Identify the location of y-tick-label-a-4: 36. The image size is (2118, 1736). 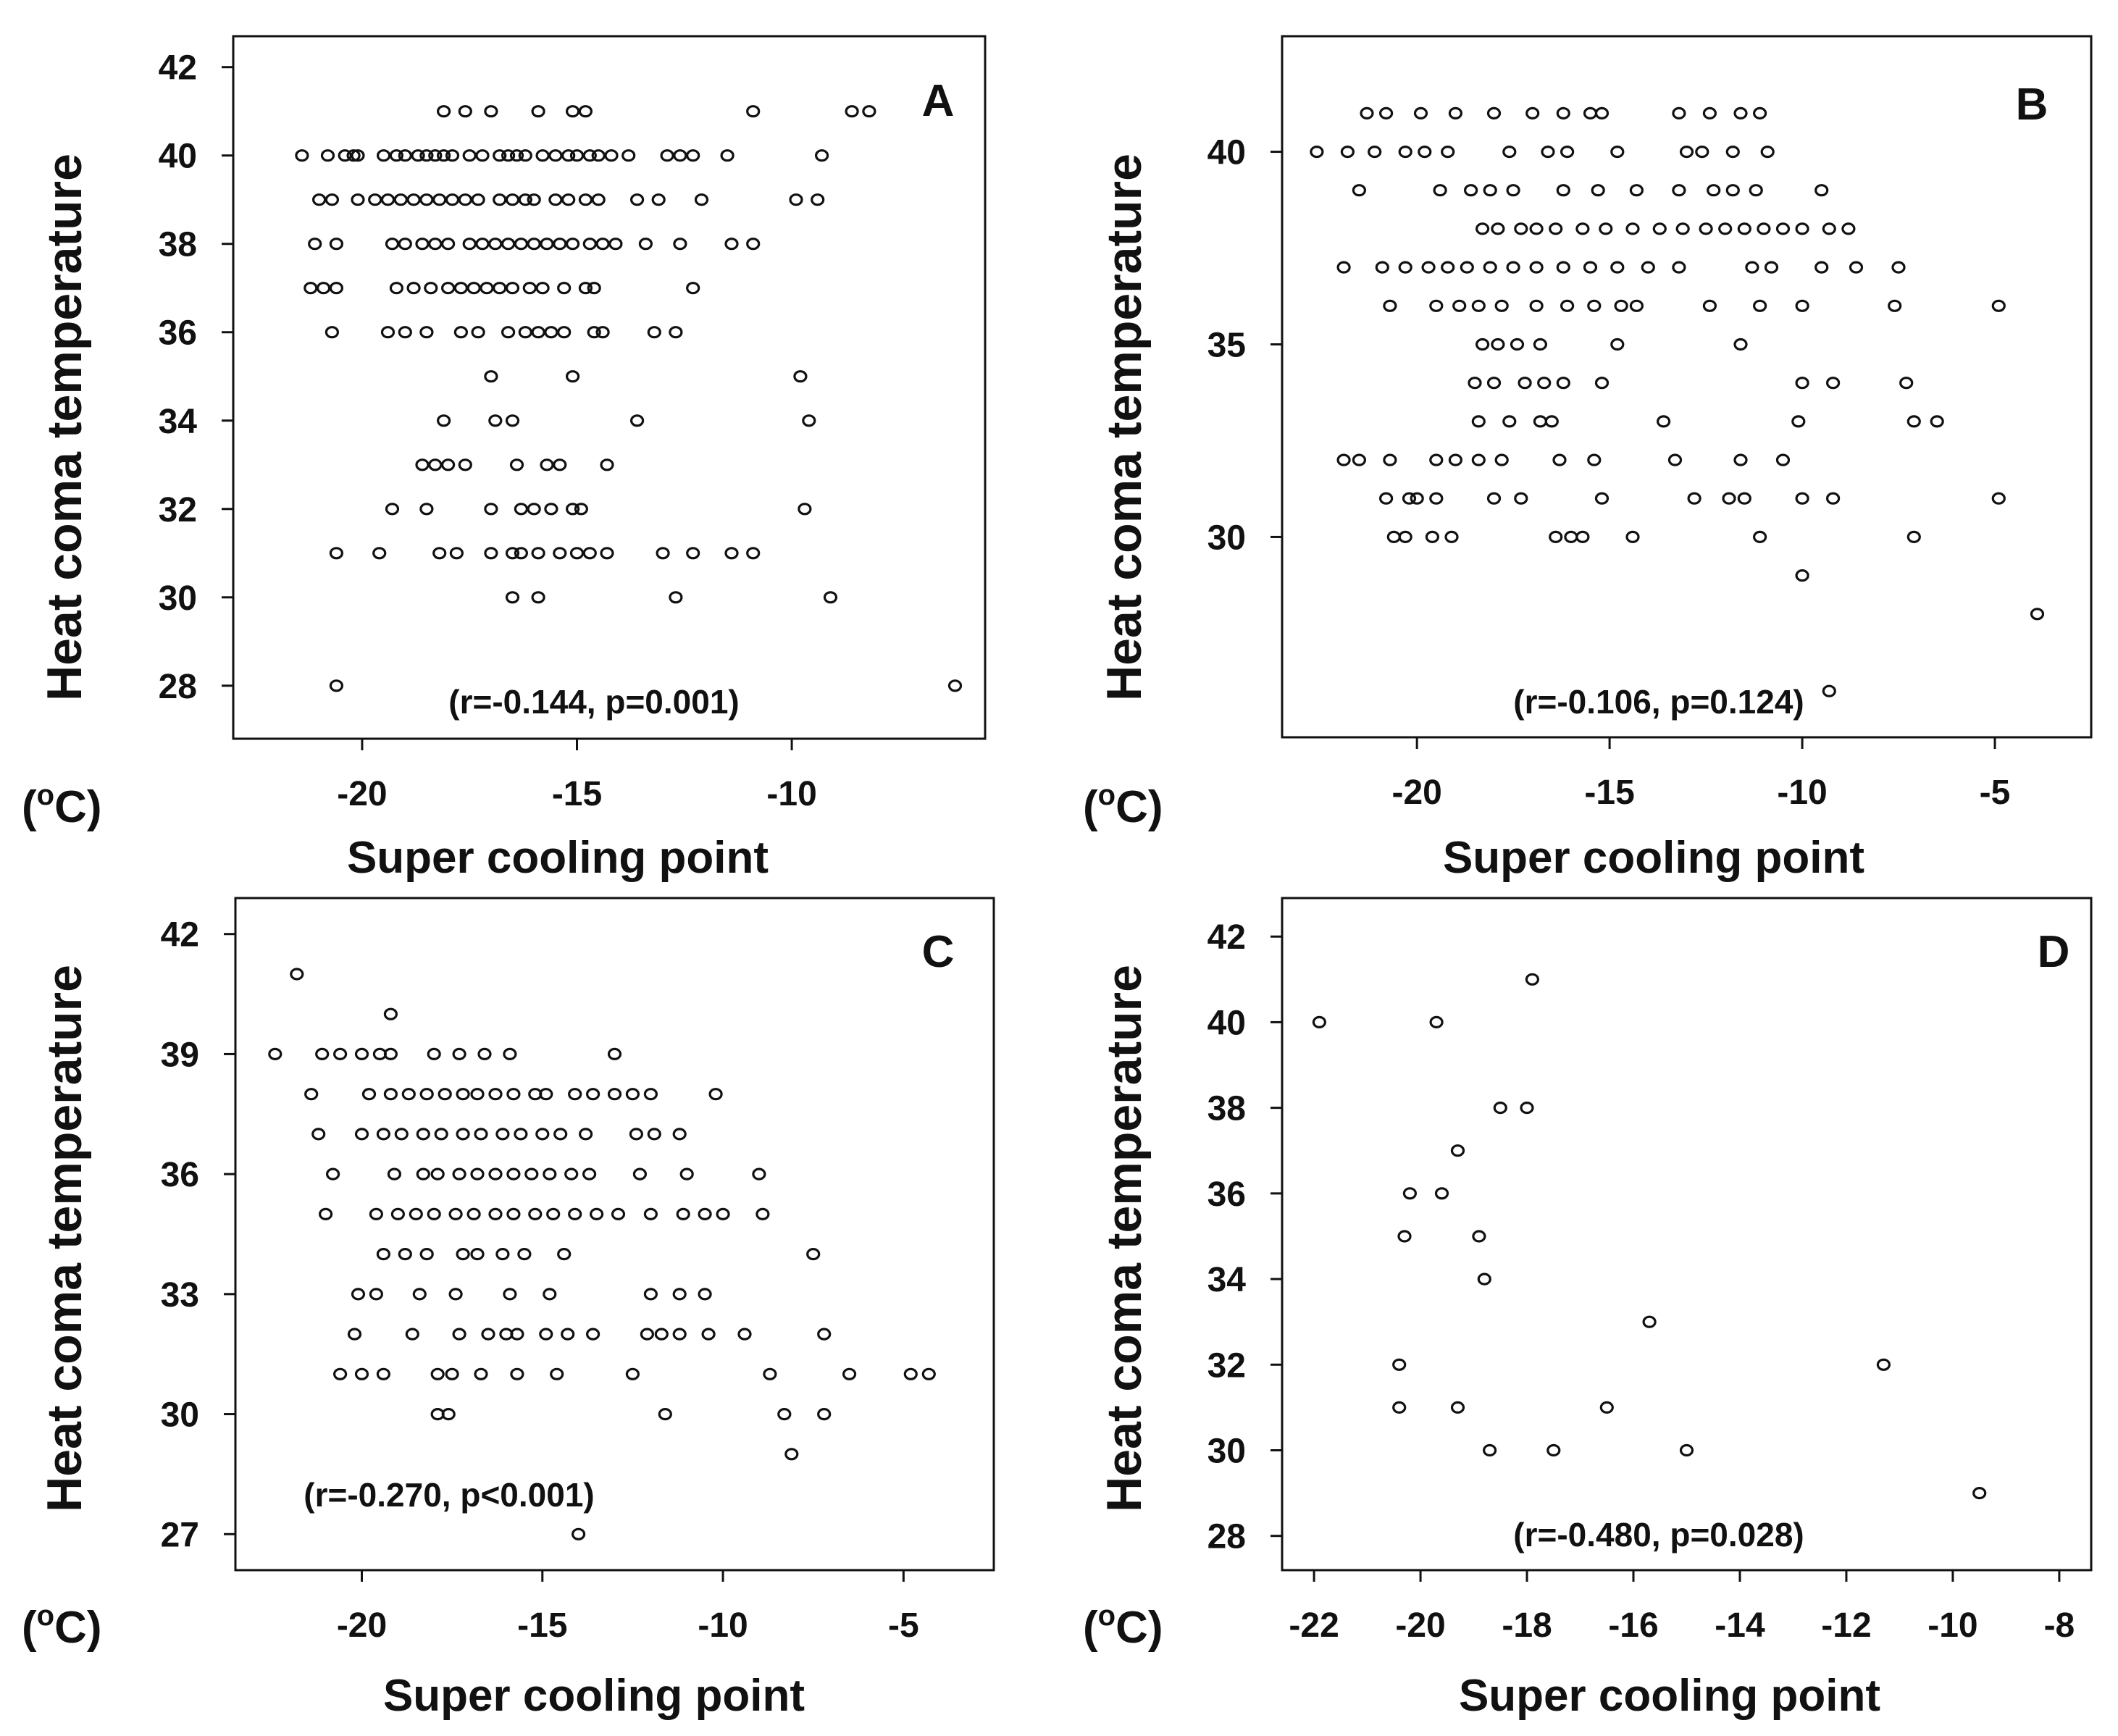
(178, 333).